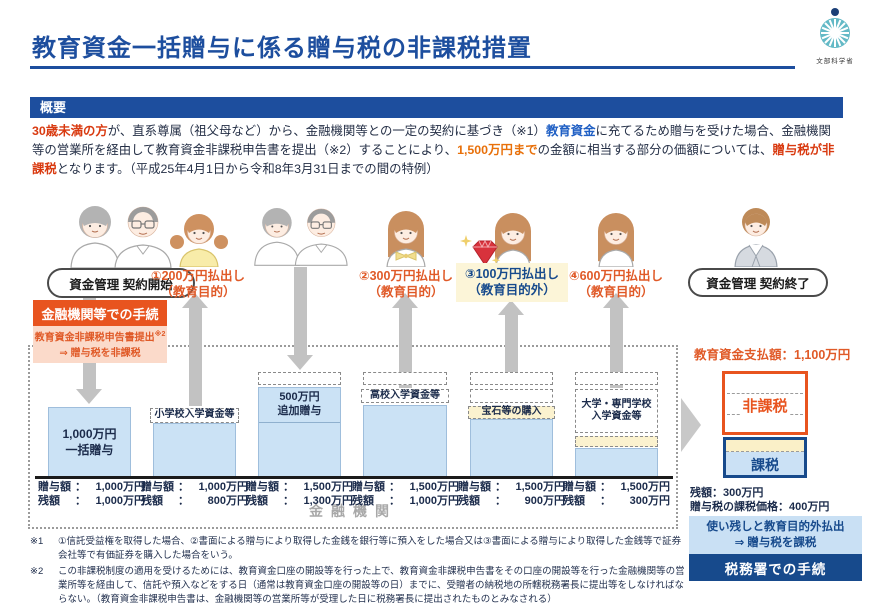  I want to click on contract-start-pill: 資金管理 契約開始, so click(121, 283).